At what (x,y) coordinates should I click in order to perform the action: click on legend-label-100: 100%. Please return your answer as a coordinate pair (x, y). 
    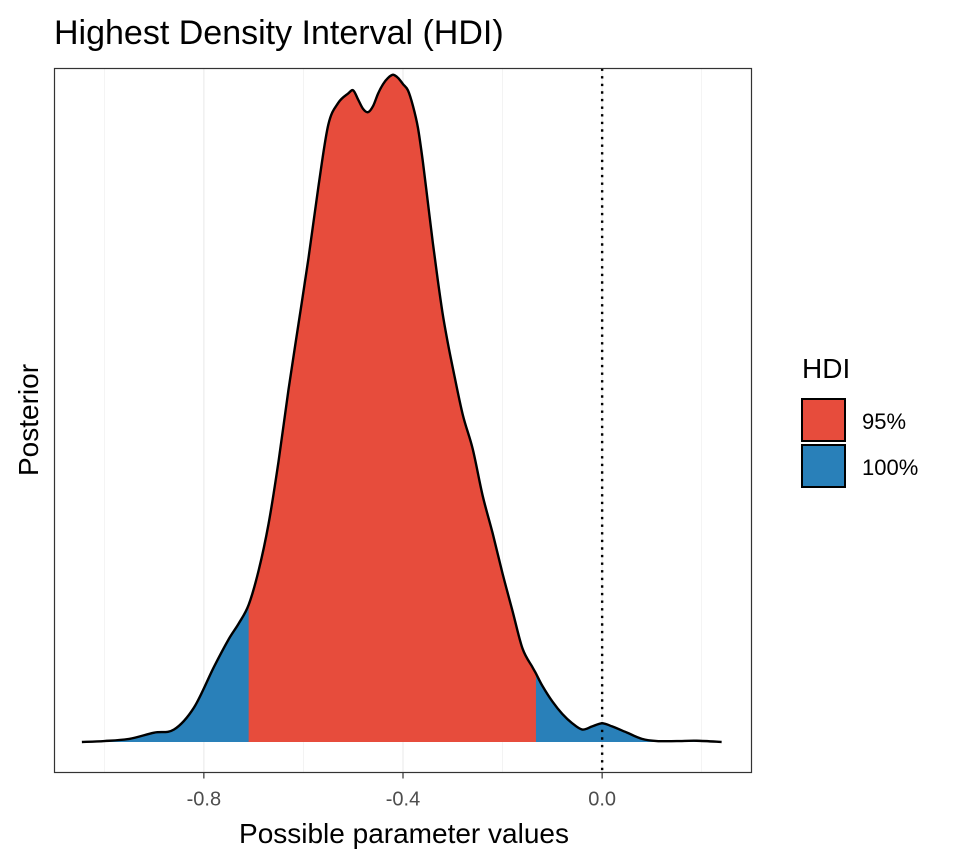
    Looking at the image, I should click on (890, 467).